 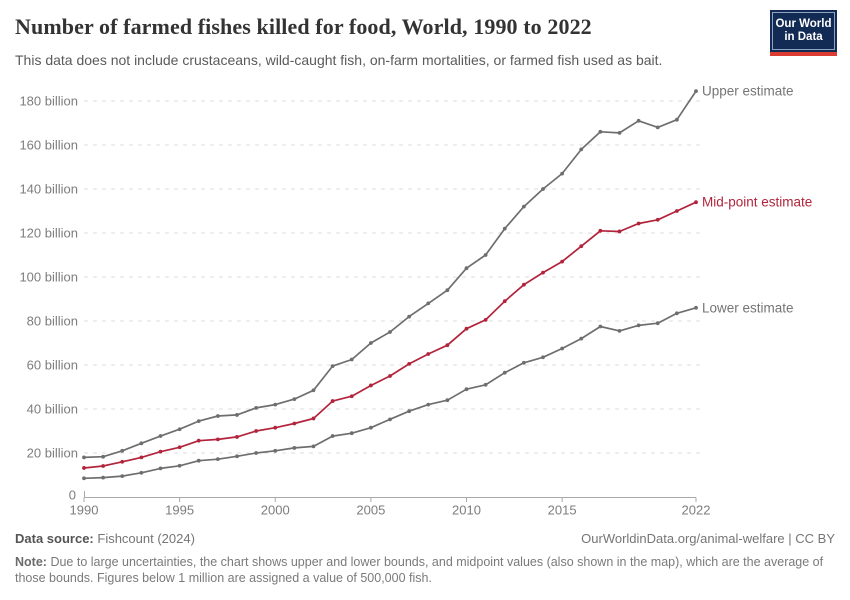 I want to click on data-point-upper-estimate-2000, so click(x=275, y=404).